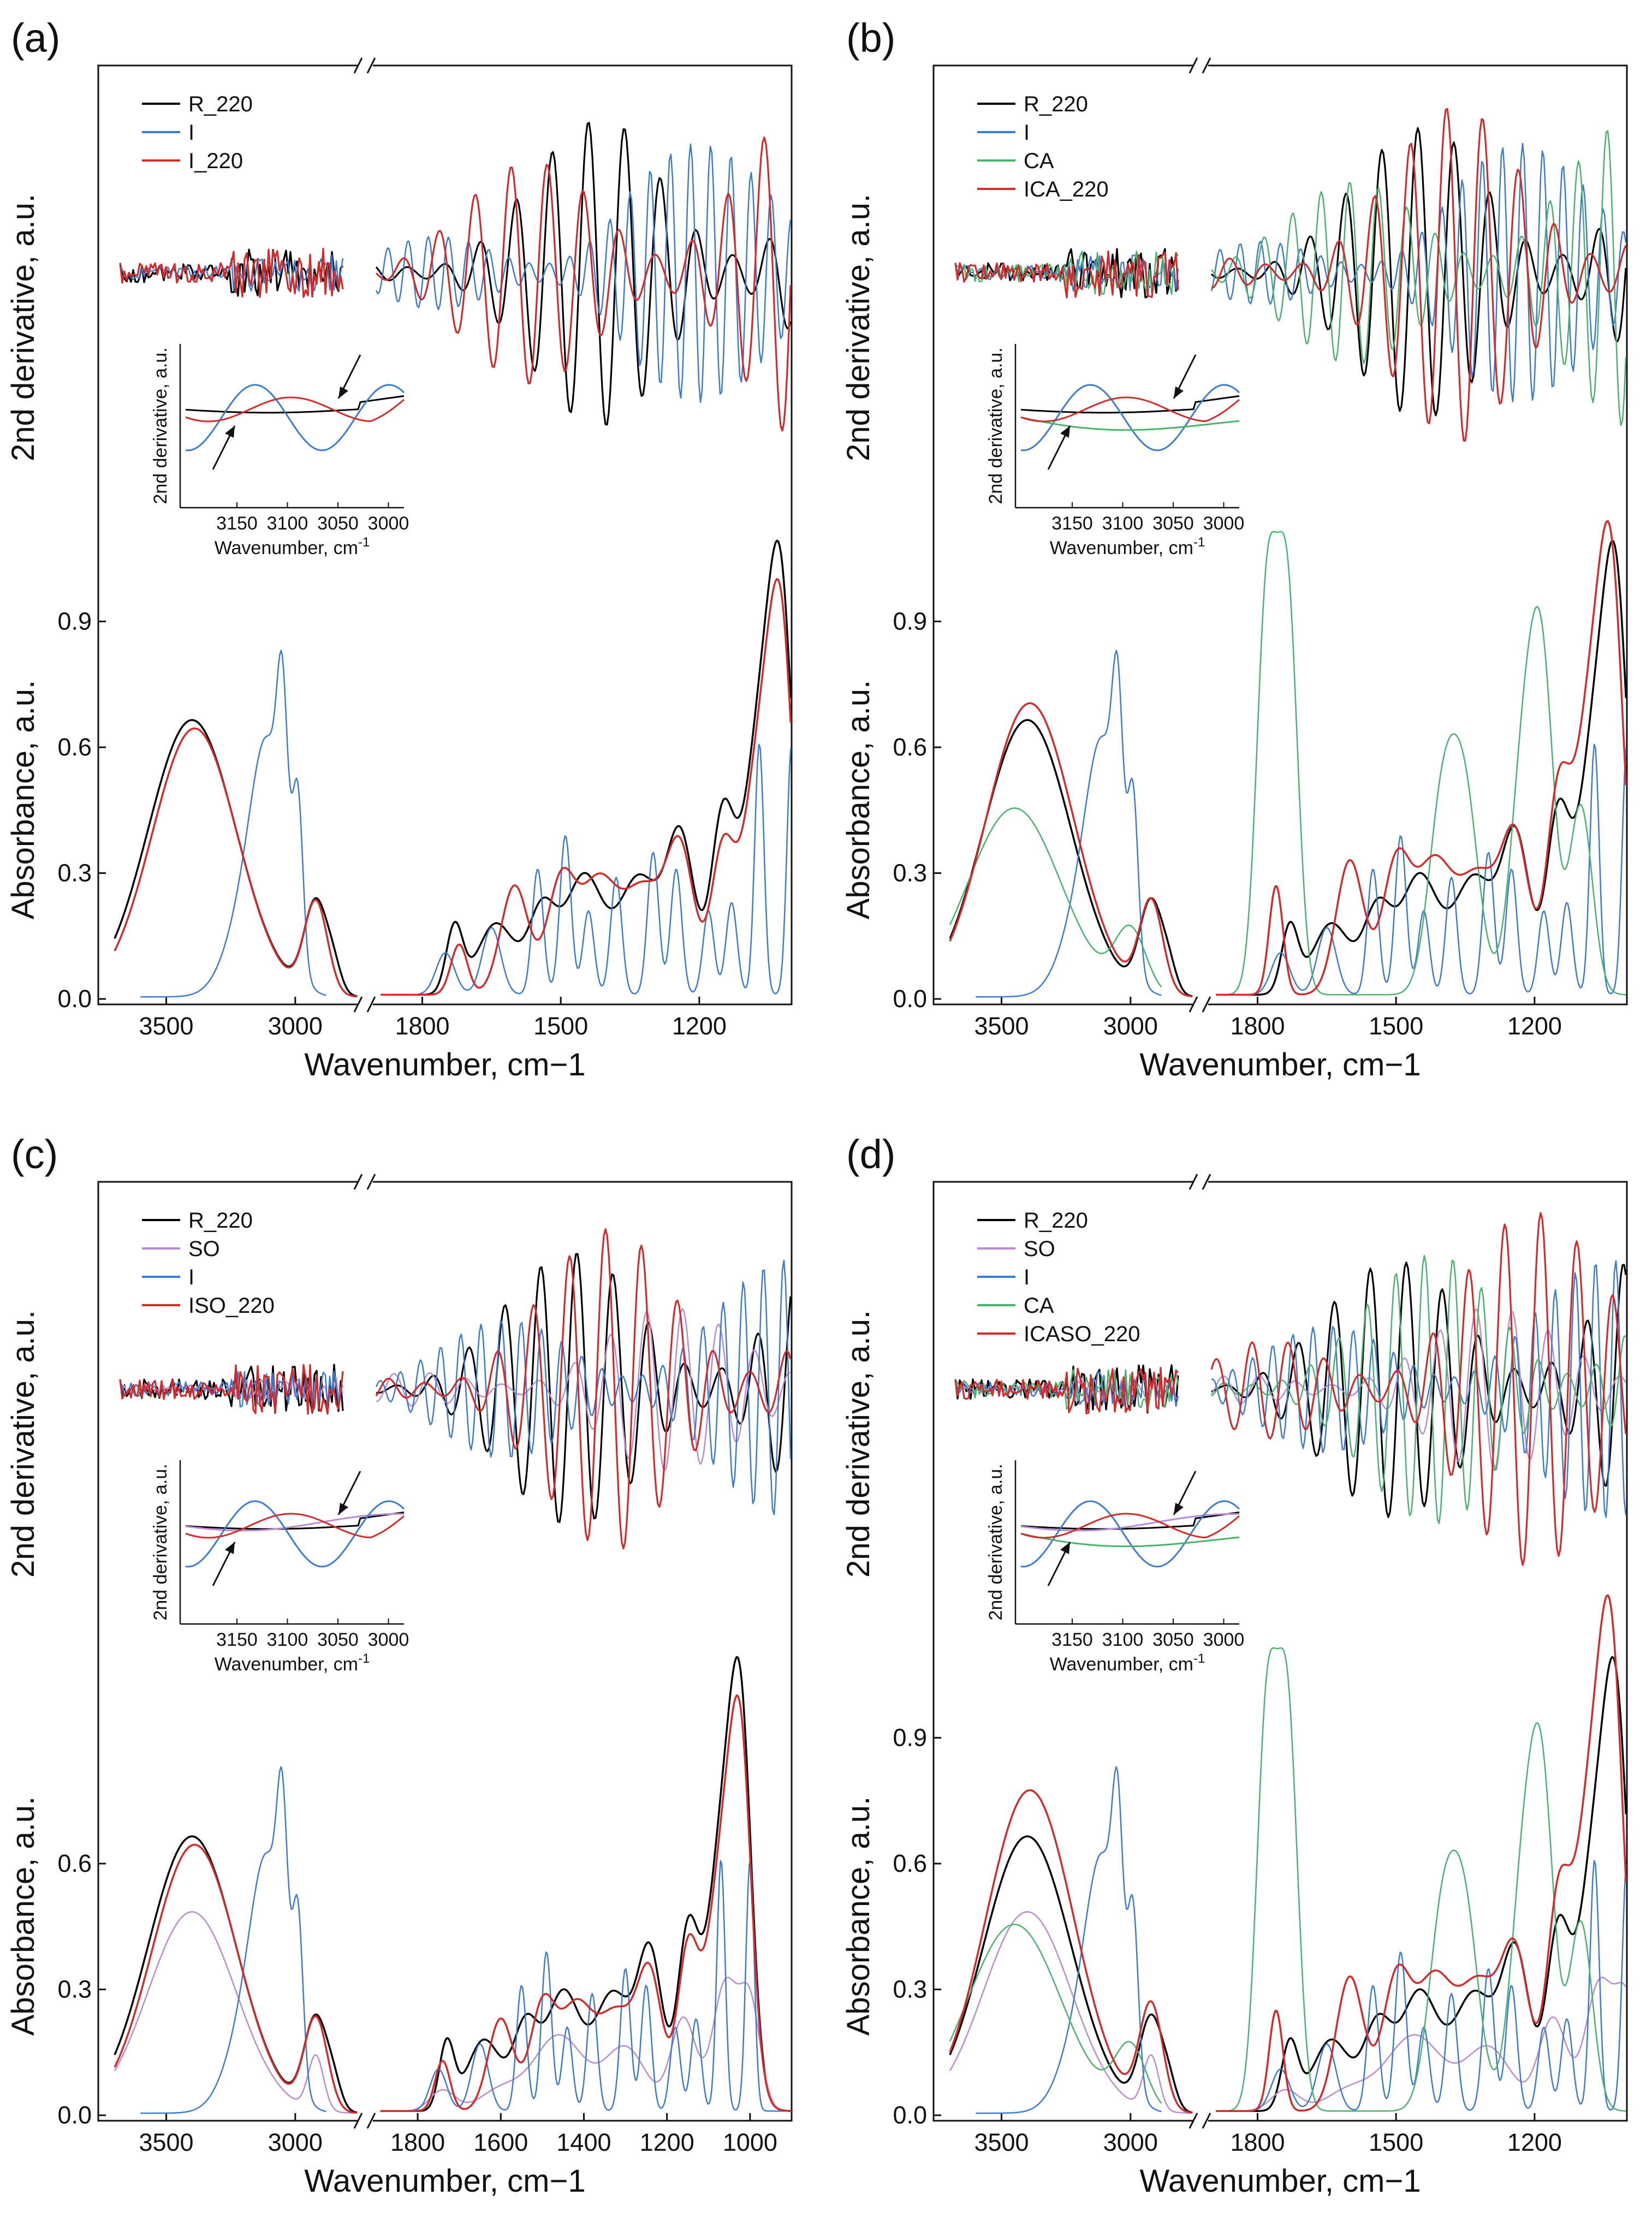 This screenshot has width=1652, height=2237. Describe the element at coordinates (667, 2142) in the screenshot. I see `x-tick-label: 1200` at that location.